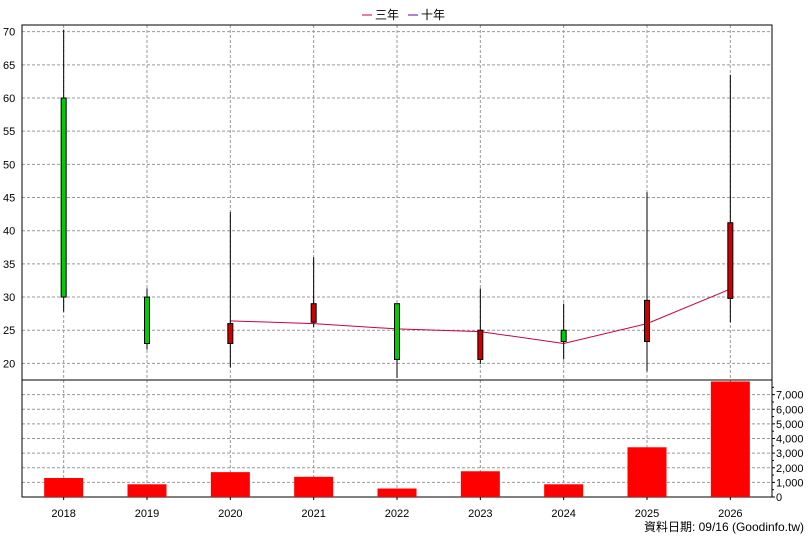  I want to click on price-y-tick-label: 70, so click(9, 33).